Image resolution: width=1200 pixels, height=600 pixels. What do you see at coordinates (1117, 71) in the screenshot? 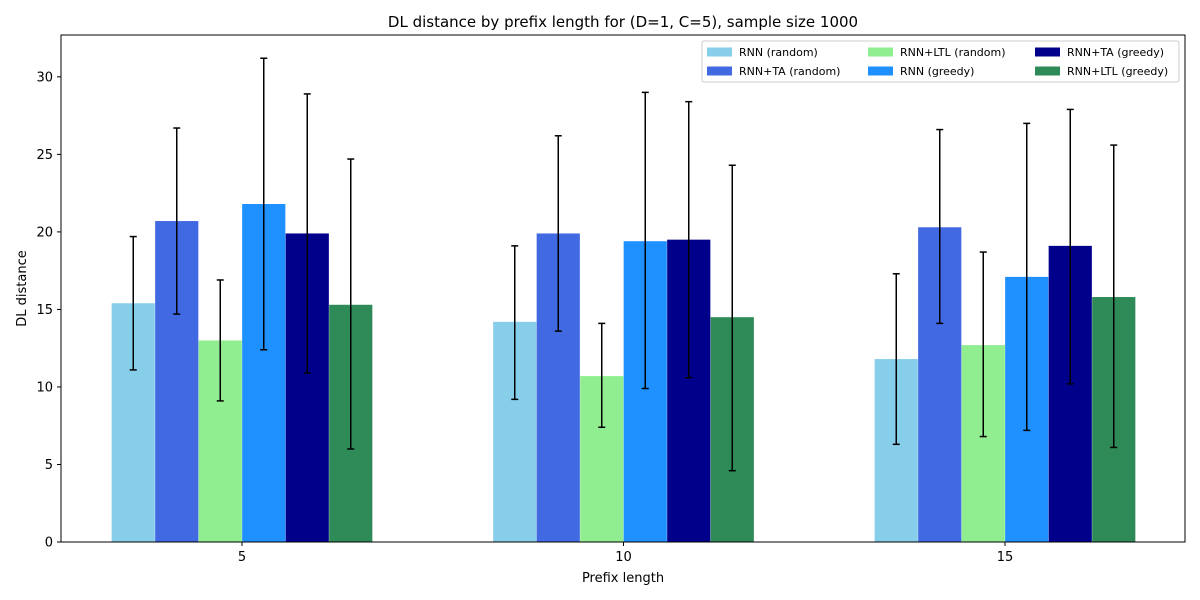
I see `legend-label: RNN+LTL (greedy)` at bounding box center [1117, 71].